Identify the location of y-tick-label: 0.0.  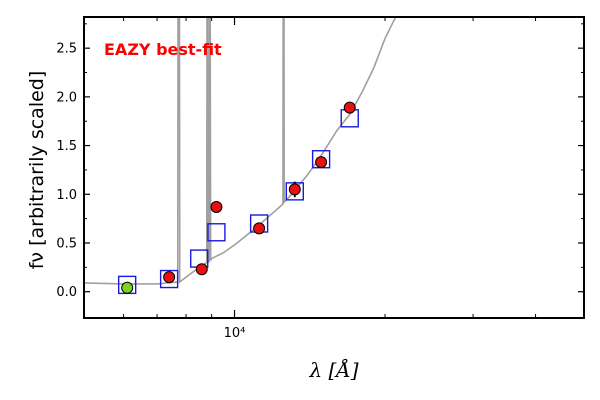
(66, 292).